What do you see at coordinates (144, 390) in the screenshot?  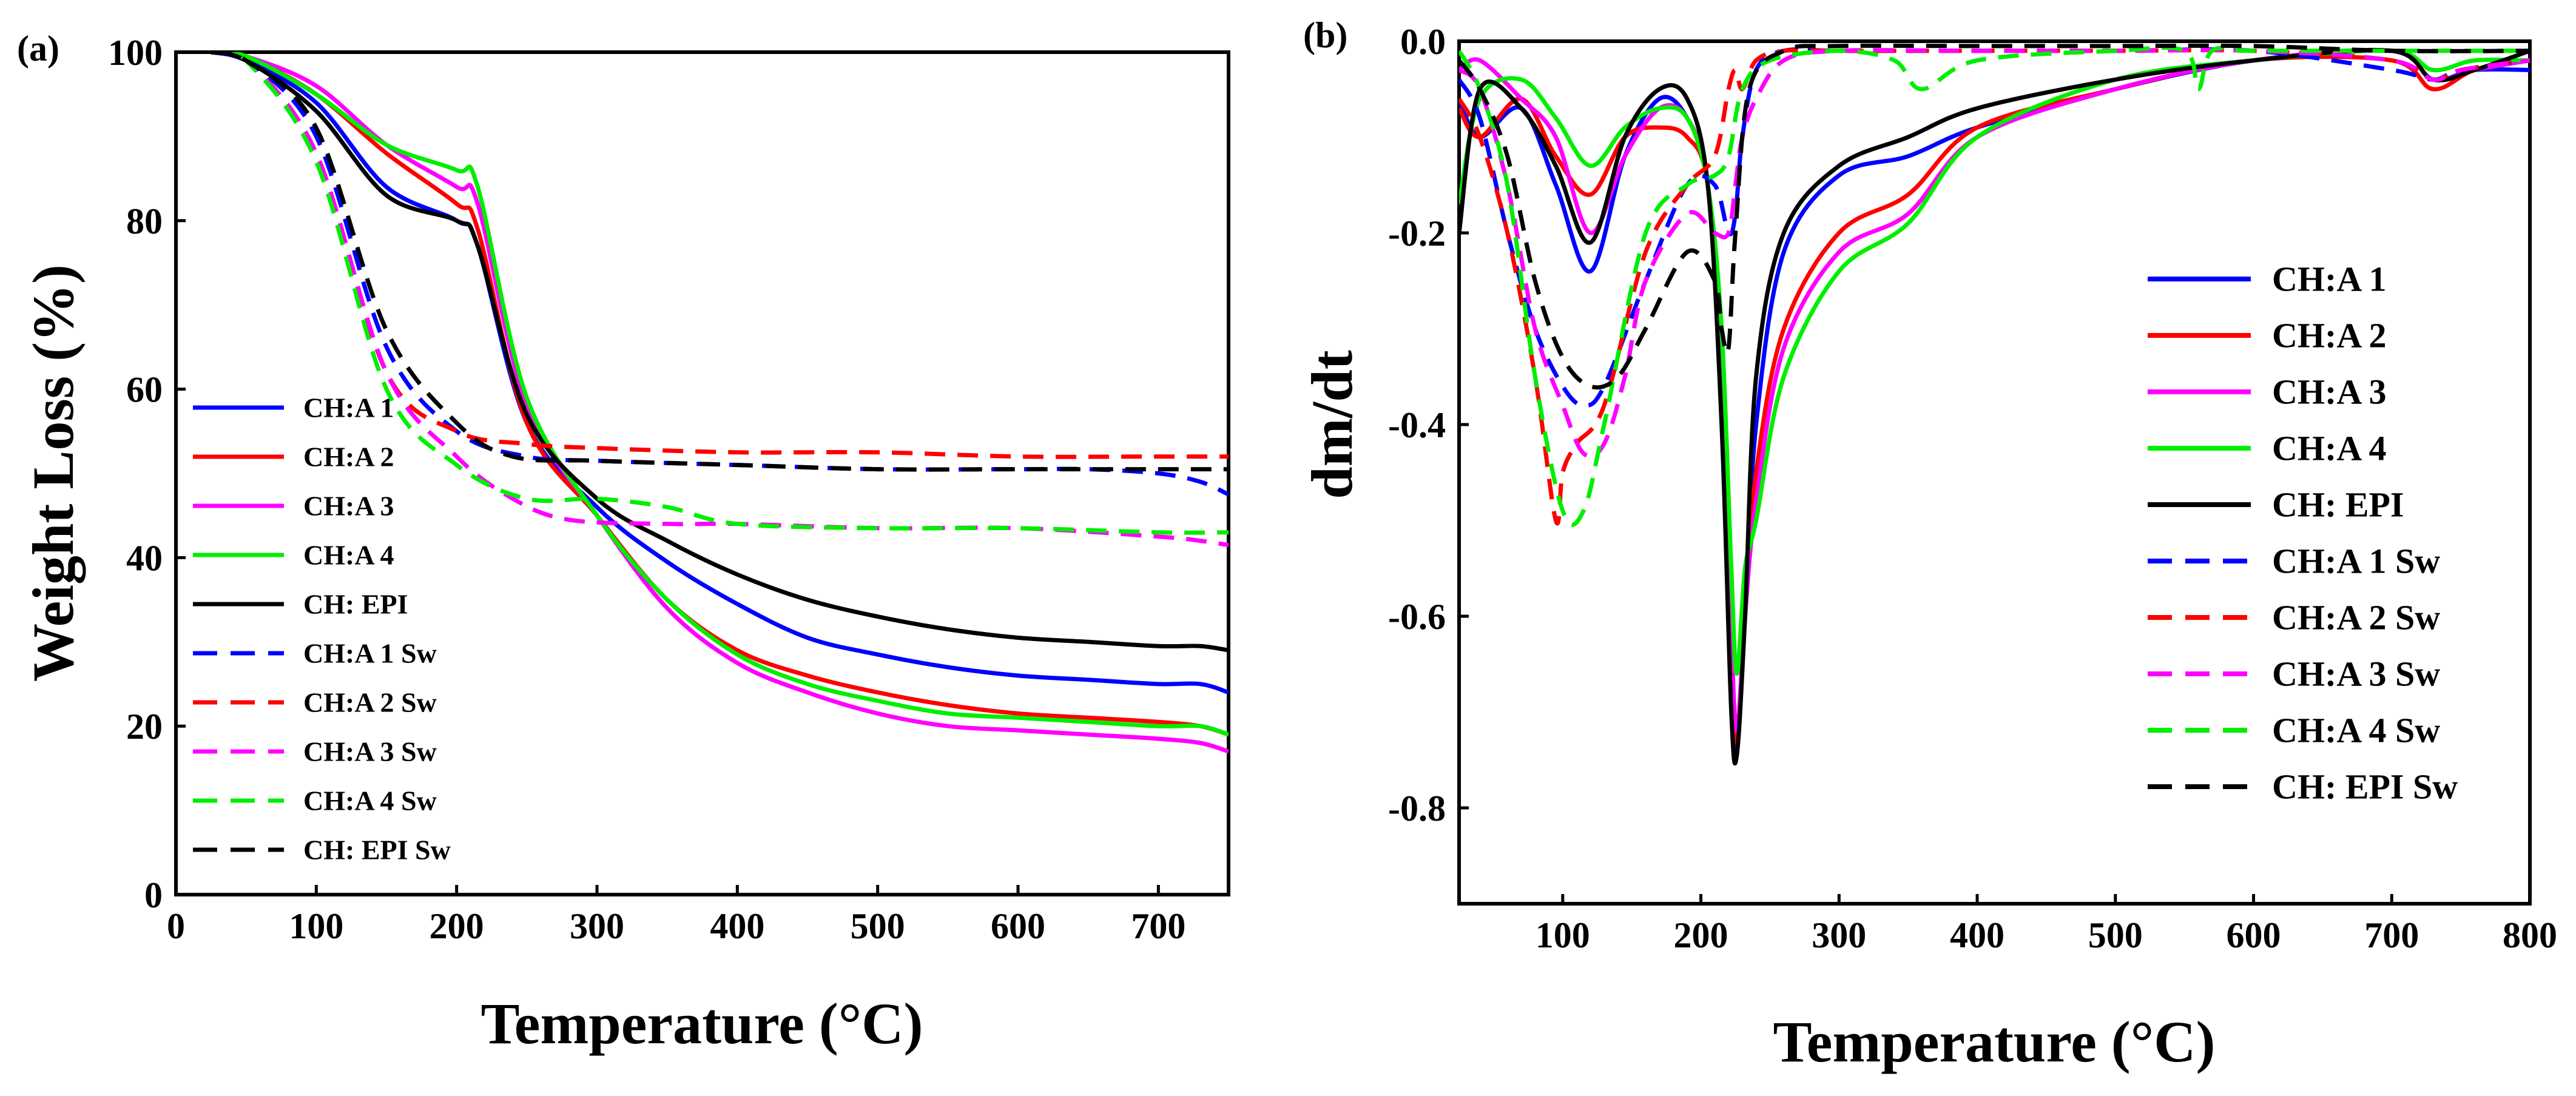 I see `panel-a-y-tick-label: 60` at bounding box center [144, 390].